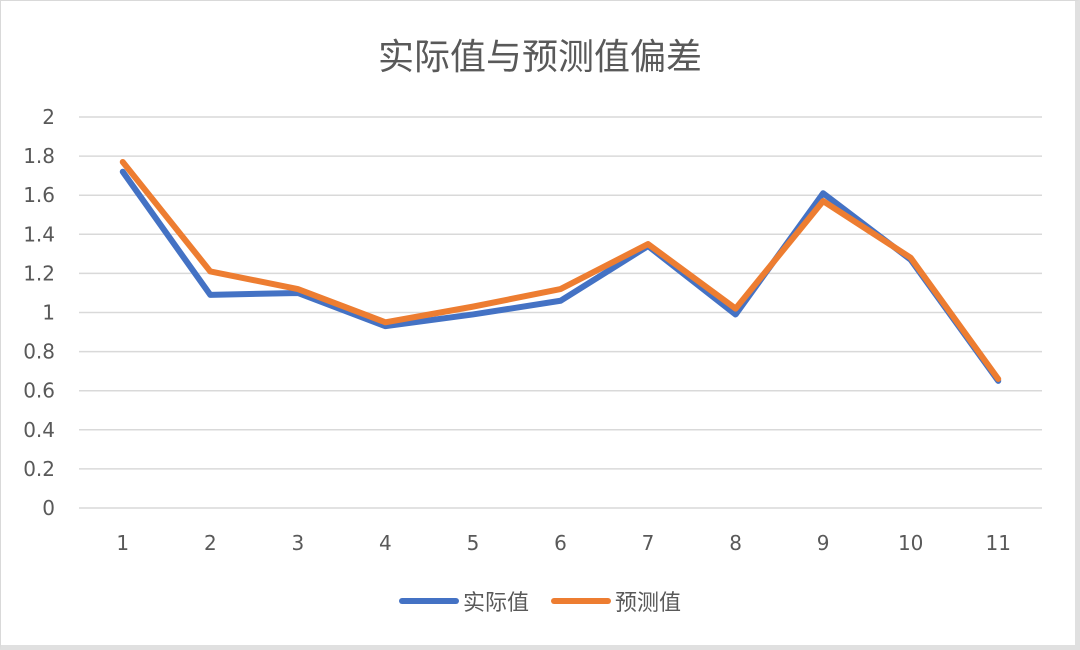  What do you see at coordinates (39, 352) in the screenshot?
I see `y-tick-label: 0.8` at bounding box center [39, 352].